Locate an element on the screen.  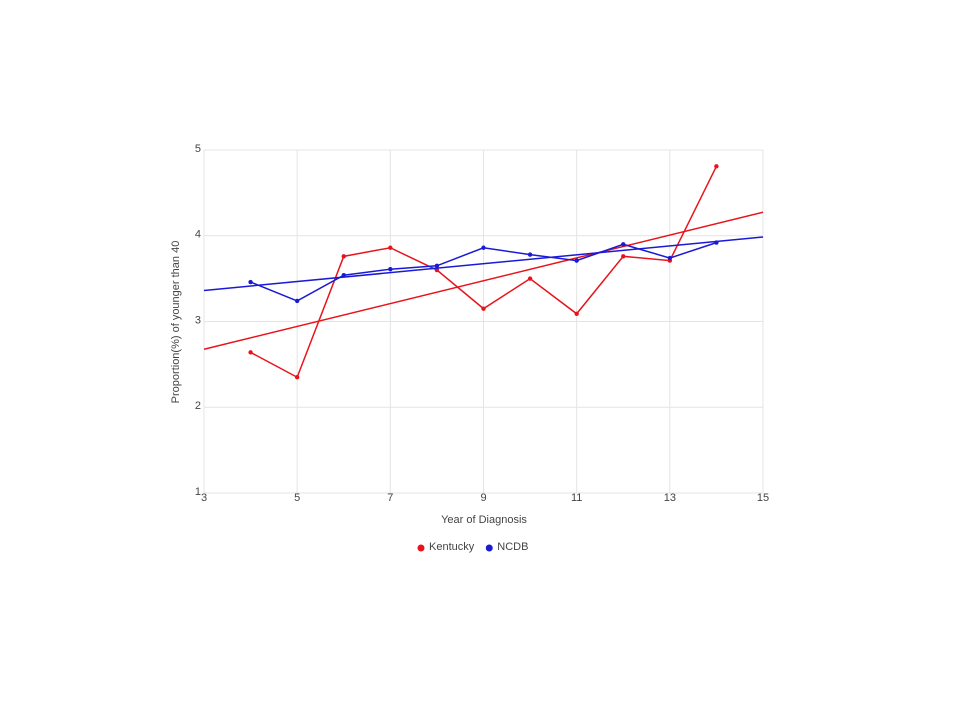
x-tick-label: 15 is located at coordinates (763, 498).